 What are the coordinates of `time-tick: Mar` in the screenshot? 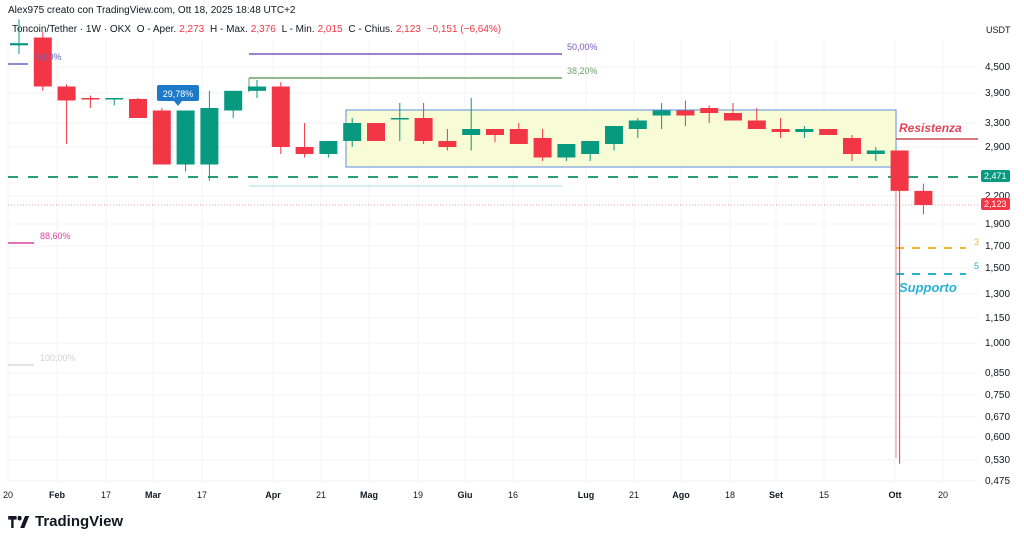 It's located at (153, 495).